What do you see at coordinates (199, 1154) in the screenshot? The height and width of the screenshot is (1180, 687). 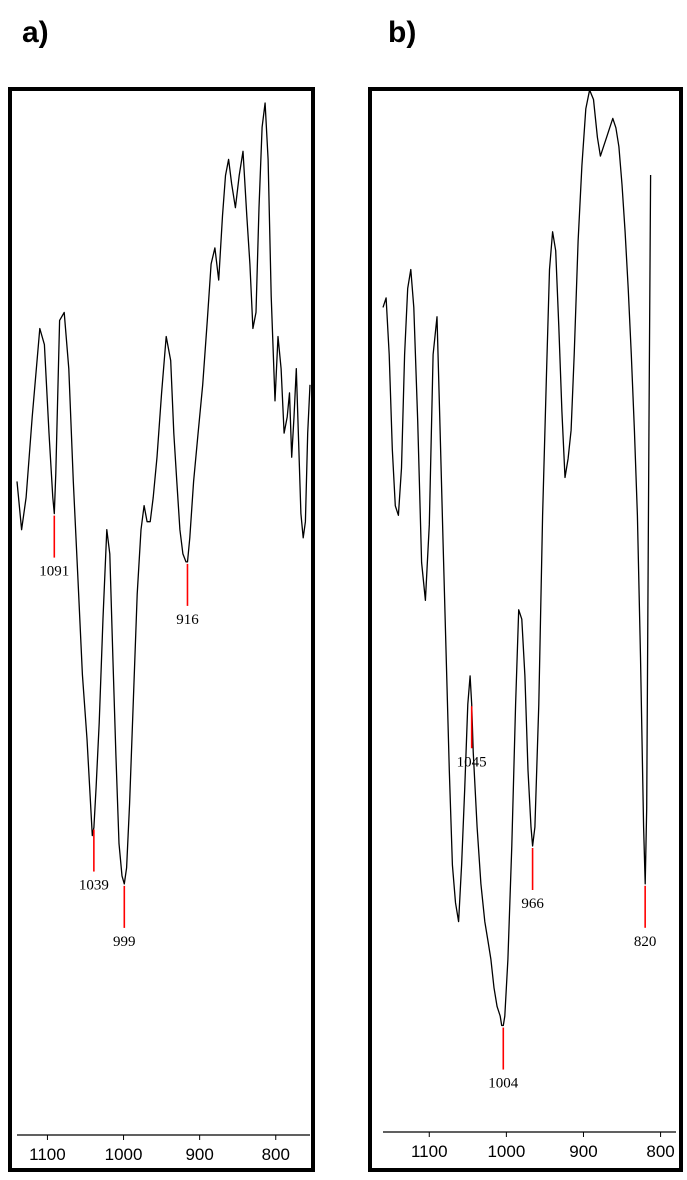 I see `x-tick-label-a-900: 900` at bounding box center [199, 1154].